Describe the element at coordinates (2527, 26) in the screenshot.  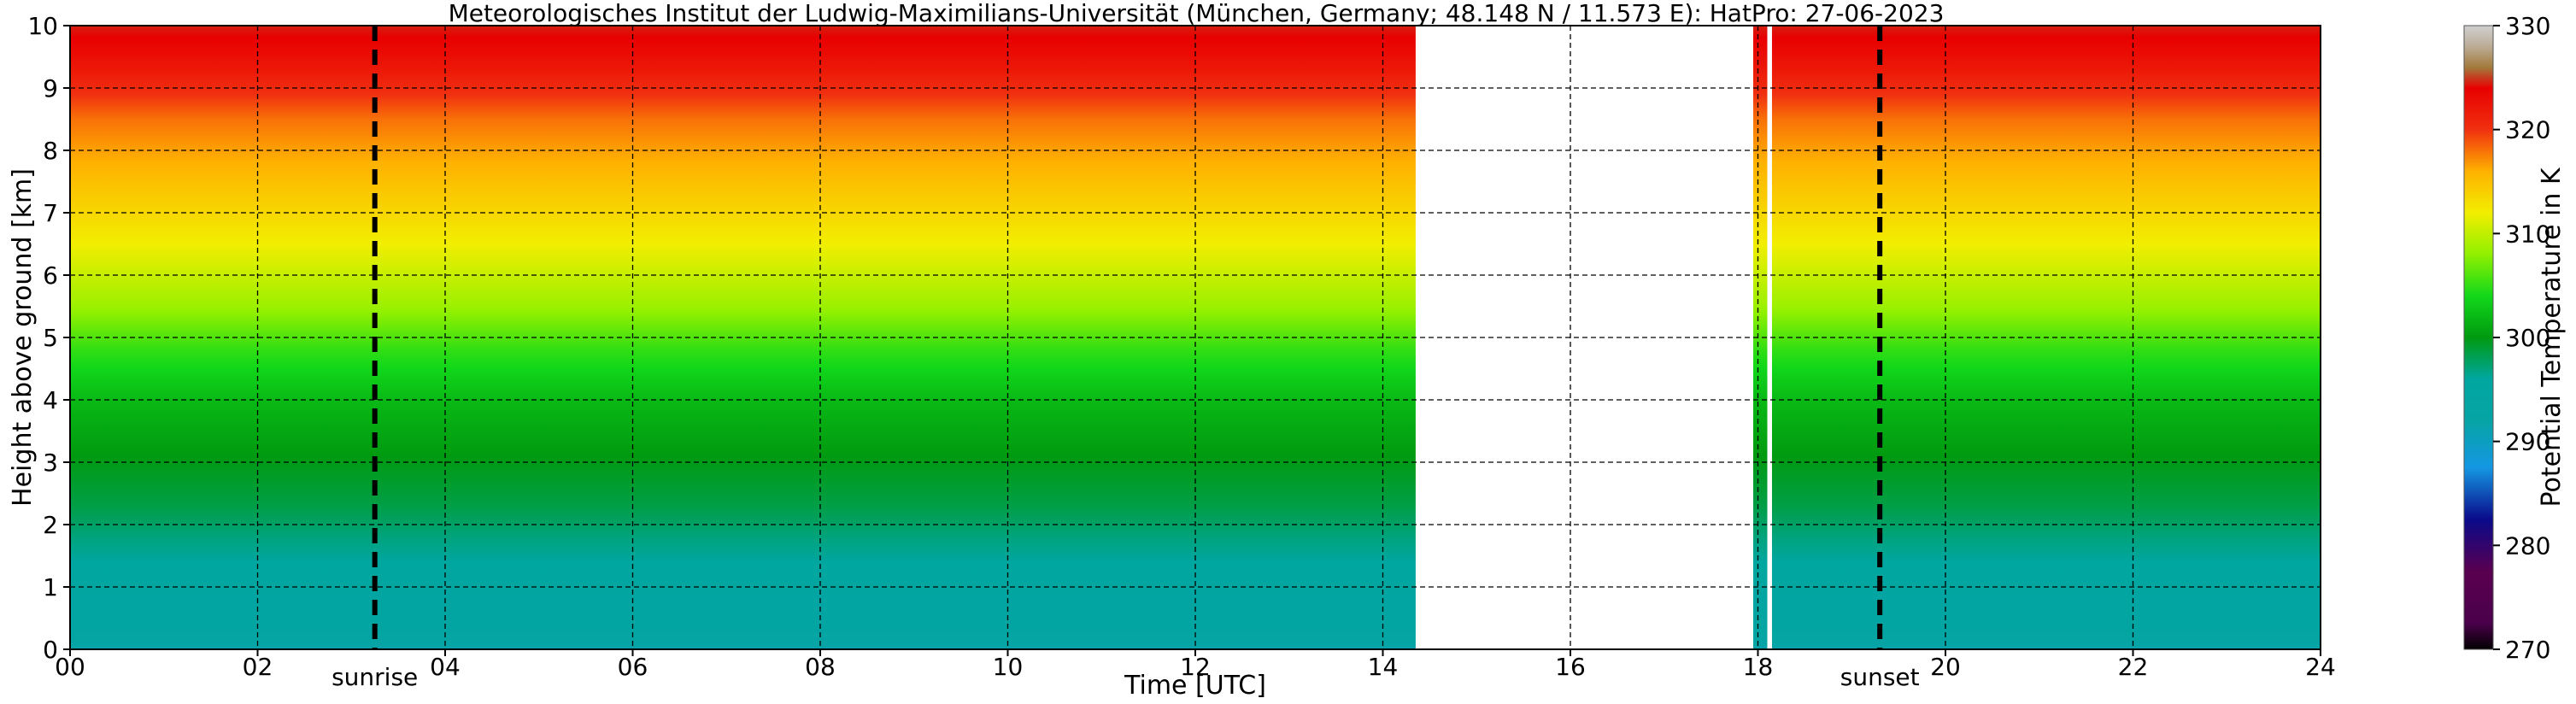
I see `colorbar-tick-label: 330` at that location.